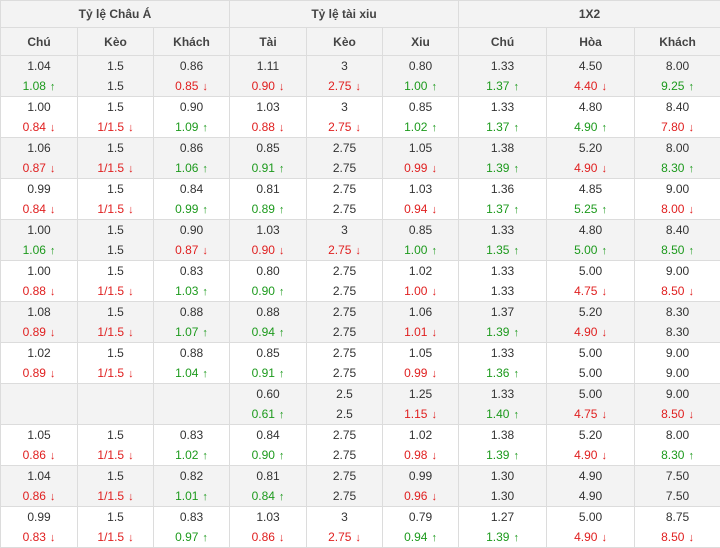  I want to click on current-odds-value: 1.03, so click(186, 291).